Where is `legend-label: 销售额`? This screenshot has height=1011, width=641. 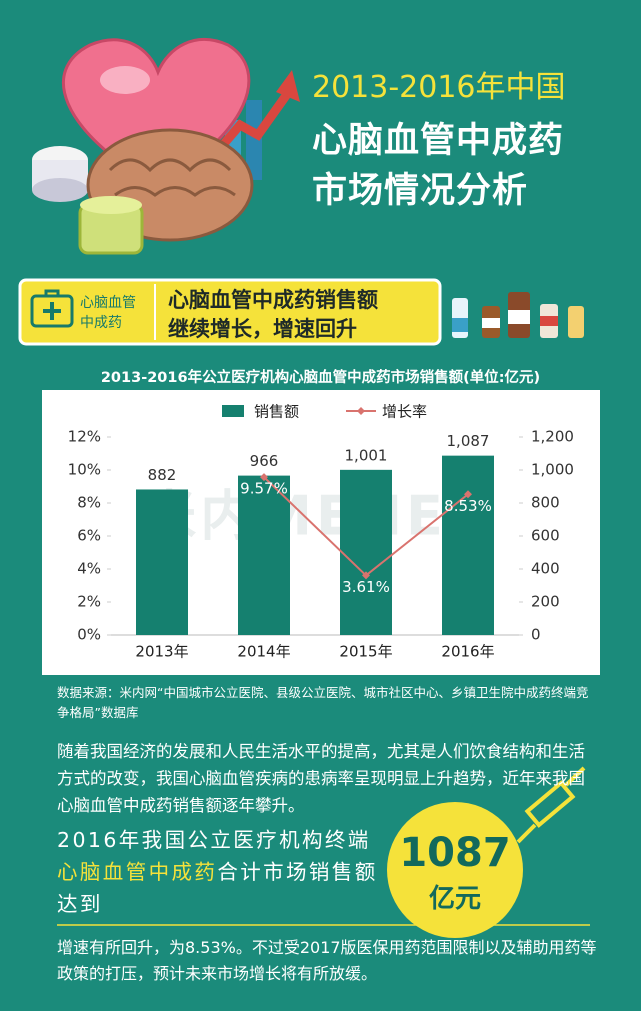
legend-label: 销售额 is located at coordinates (276, 412).